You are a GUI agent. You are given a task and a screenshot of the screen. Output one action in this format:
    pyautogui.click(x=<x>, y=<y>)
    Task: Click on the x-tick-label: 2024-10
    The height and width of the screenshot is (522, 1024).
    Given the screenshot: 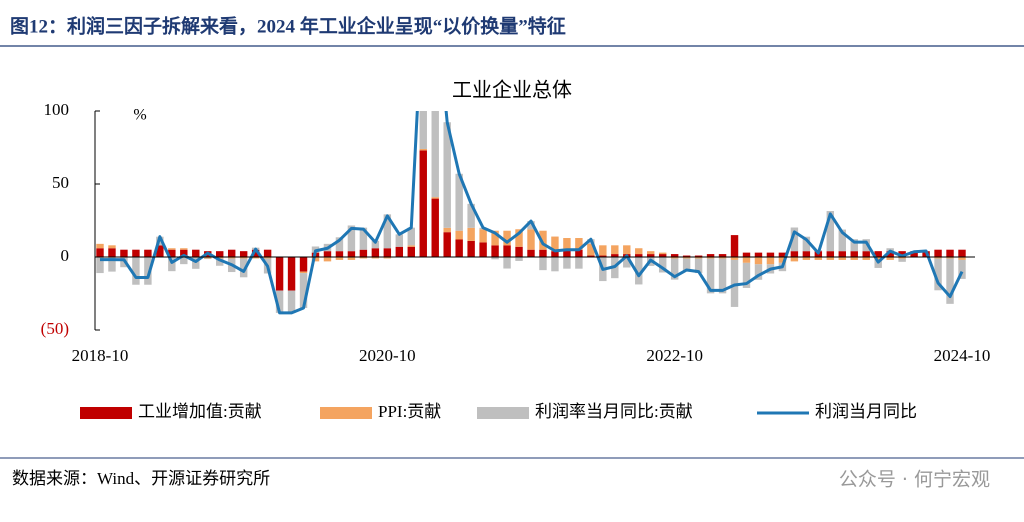 What is the action you would take?
    pyautogui.click(x=962, y=355)
    